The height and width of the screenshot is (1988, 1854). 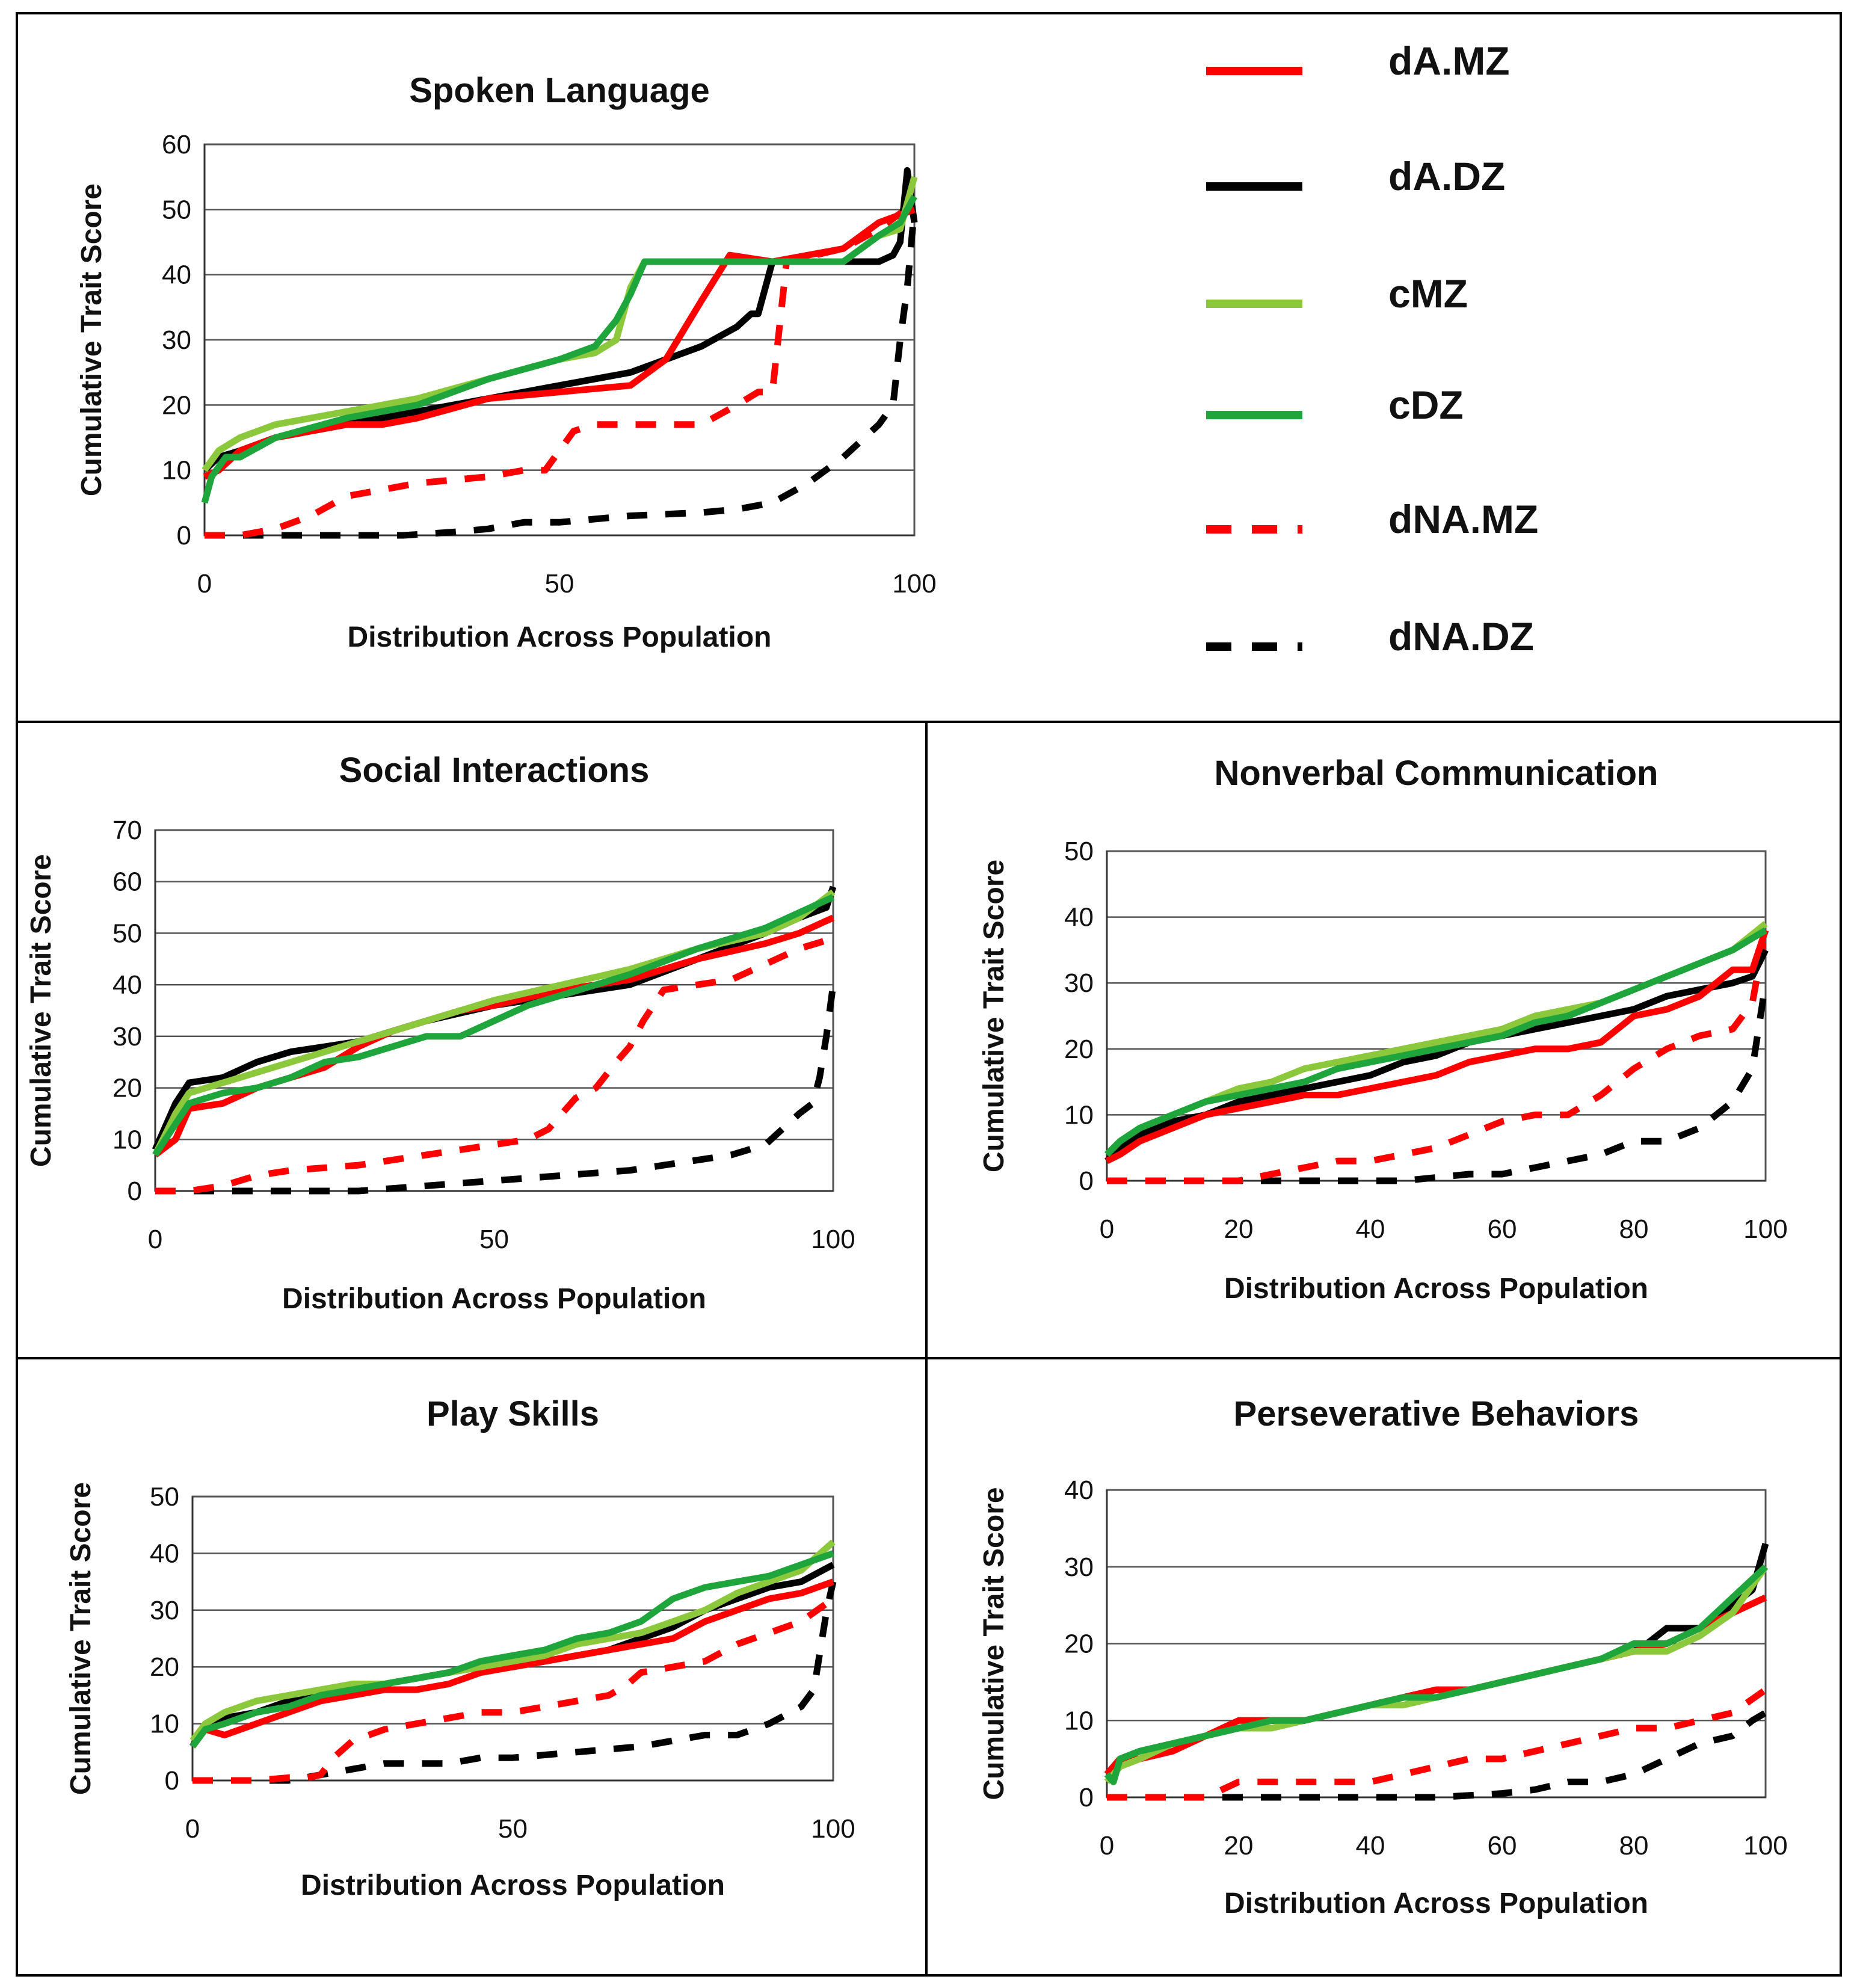 I want to click on perseverative-behaviors-ytick-label: 20, so click(x=1079, y=1644).